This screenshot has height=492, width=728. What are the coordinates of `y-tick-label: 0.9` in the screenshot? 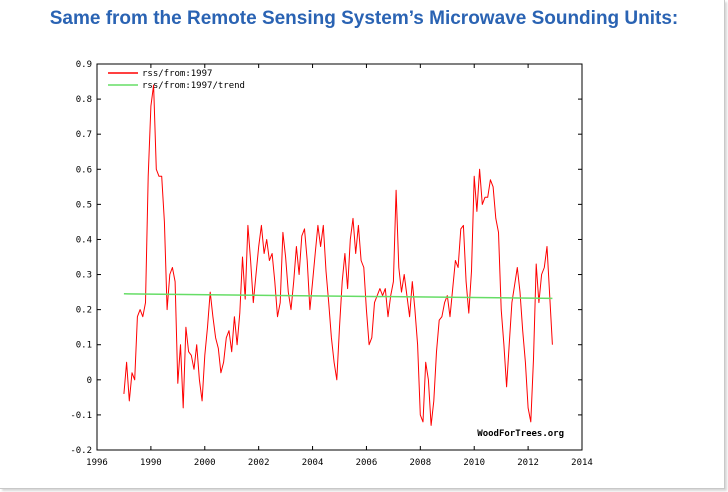 It's located at (84, 65).